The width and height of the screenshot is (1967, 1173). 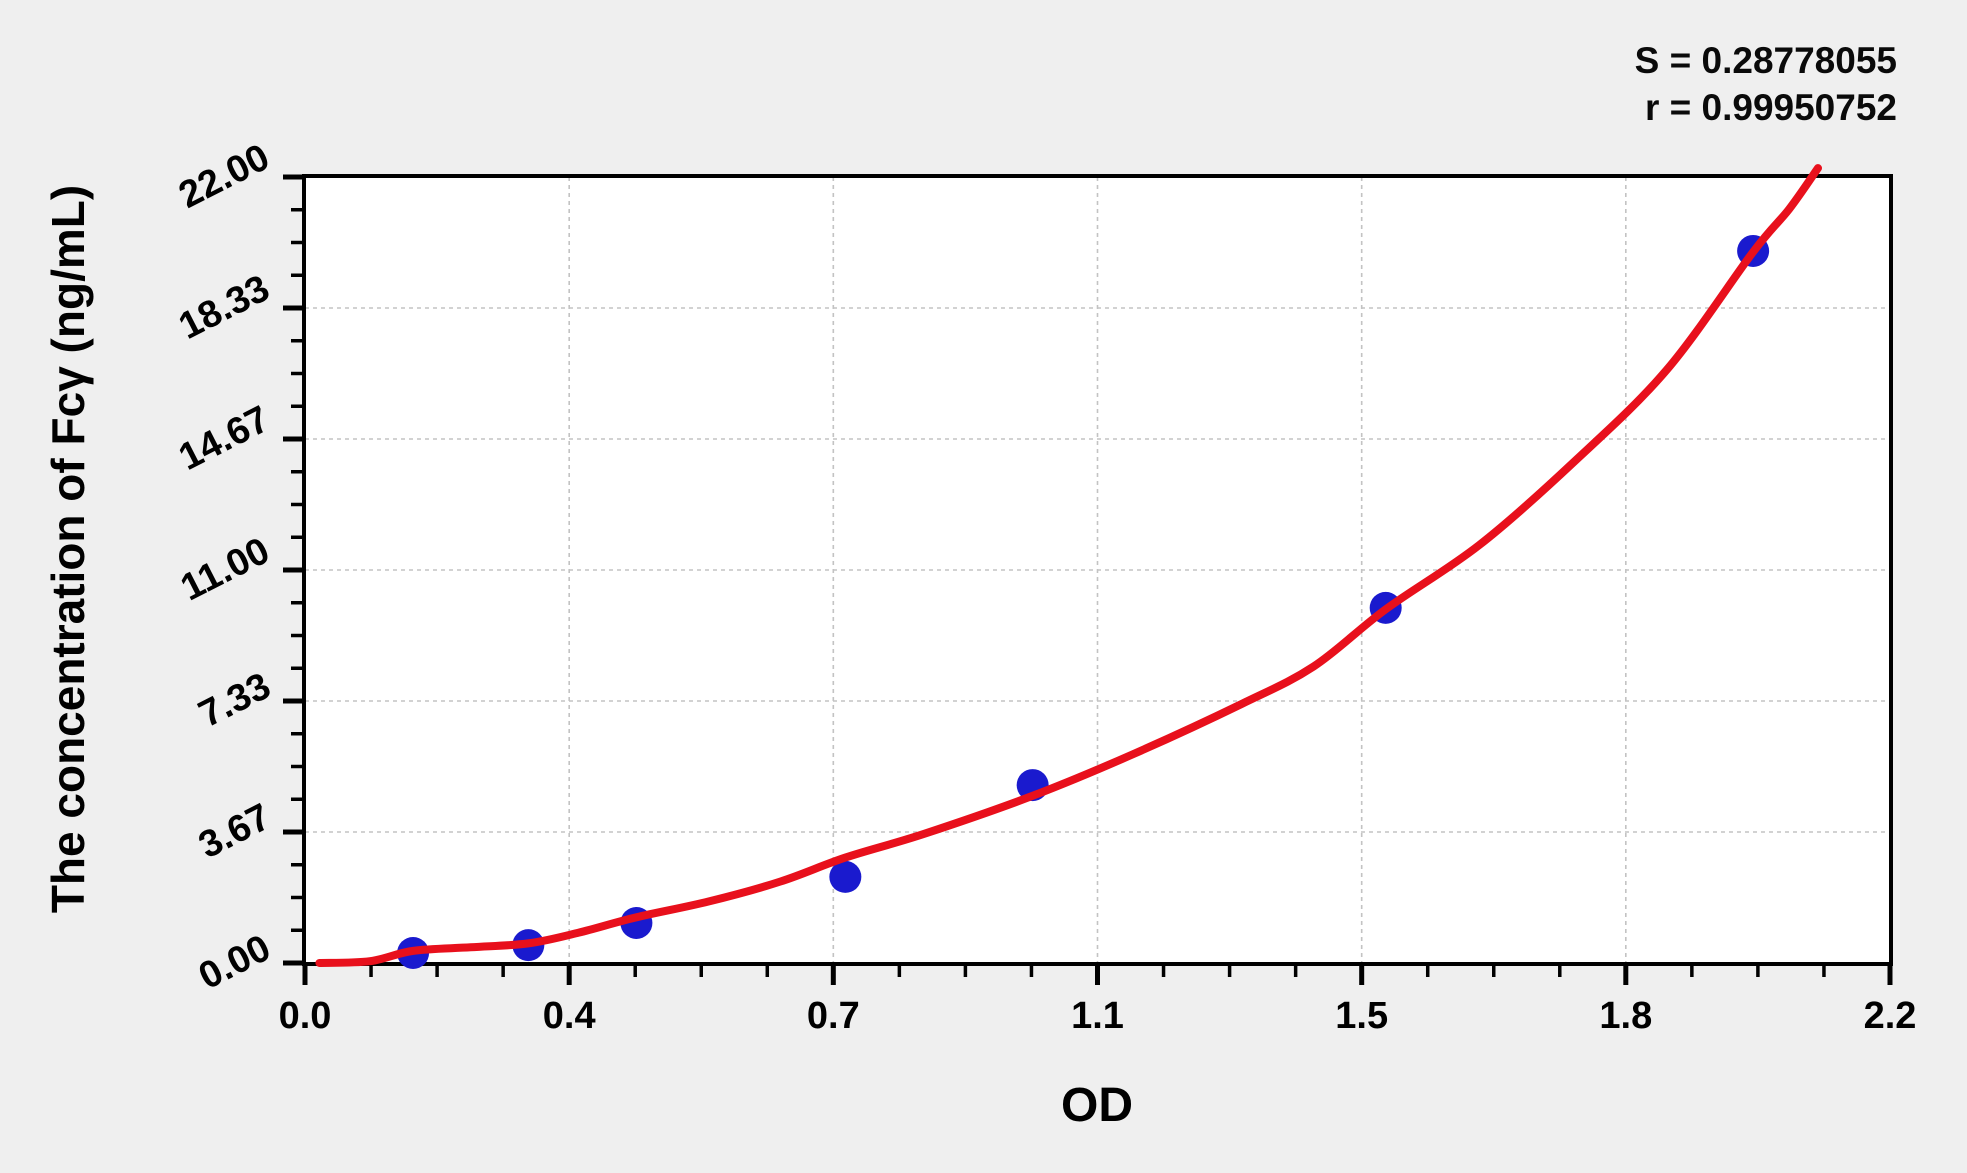 What do you see at coordinates (1362, 1016) in the screenshot?
I see `x-tick-label: 1.5` at bounding box center [1362, 1016].